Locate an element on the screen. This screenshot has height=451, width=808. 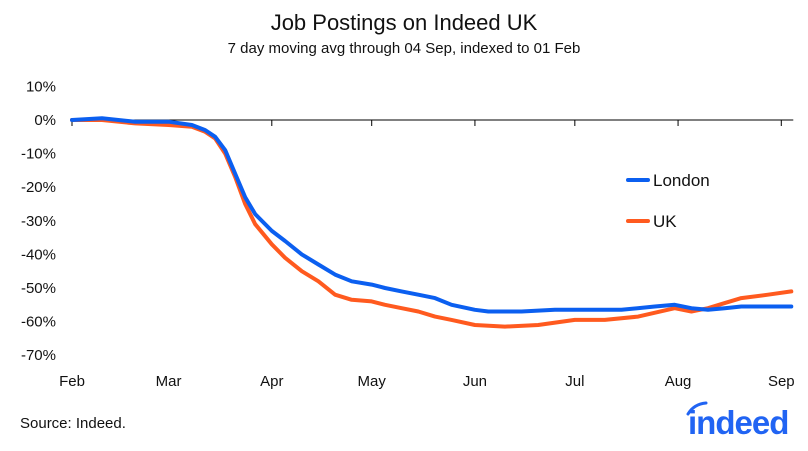
legend-label-uk: UK is located at coordinates (665, 221).